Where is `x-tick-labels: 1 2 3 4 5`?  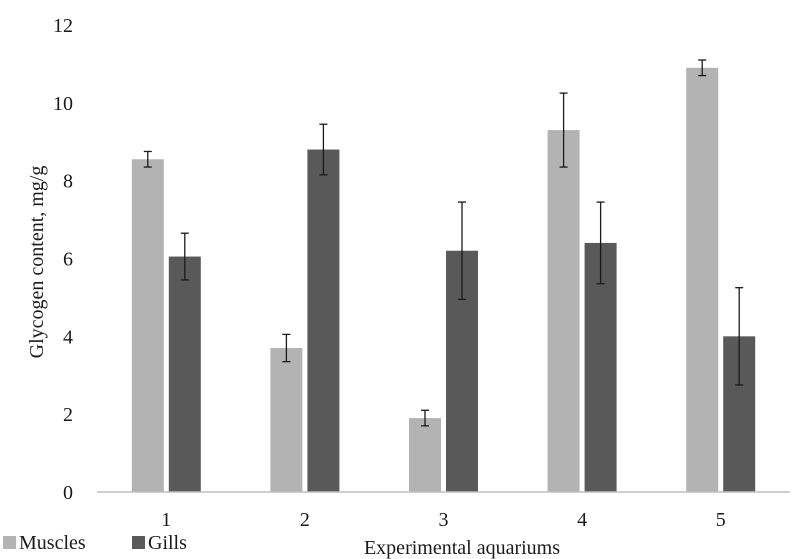 x-tick-labels: 1 2 3 4 5 is located at coordinates (443, 520).